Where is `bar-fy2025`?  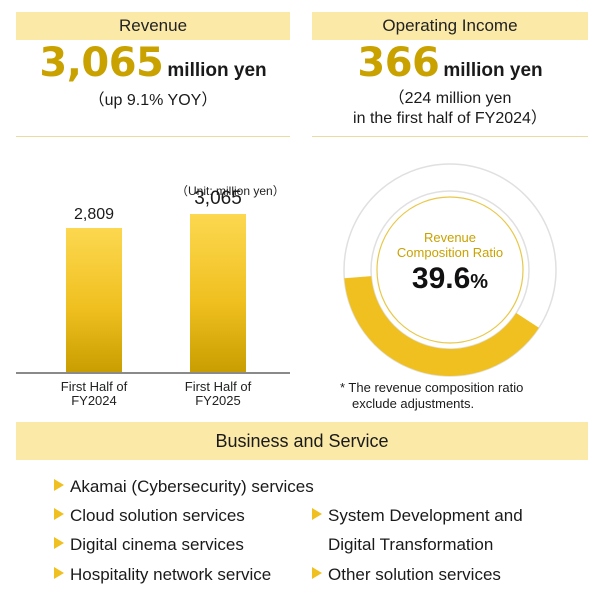 bar-fy2025 is located at coordinates (218, 293).